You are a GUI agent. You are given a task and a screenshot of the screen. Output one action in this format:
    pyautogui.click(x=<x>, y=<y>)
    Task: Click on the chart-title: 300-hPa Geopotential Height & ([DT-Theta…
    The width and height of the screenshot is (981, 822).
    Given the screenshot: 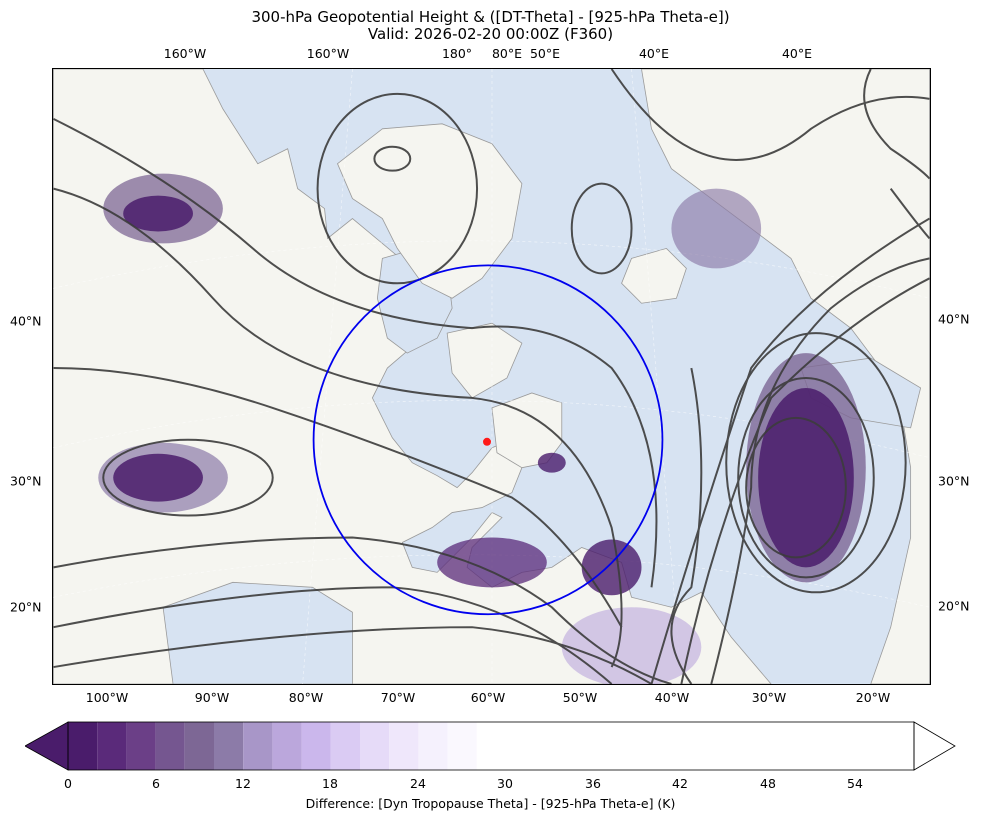 What is the action you would take?
    pyautogui.click(x=490, y=17)
    